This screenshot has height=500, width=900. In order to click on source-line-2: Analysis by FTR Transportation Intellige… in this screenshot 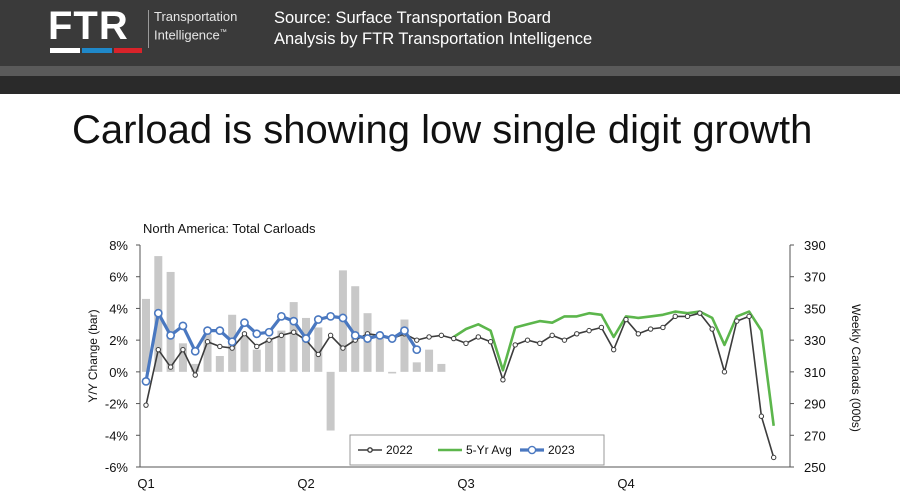, I will do `click(433, 39)`.